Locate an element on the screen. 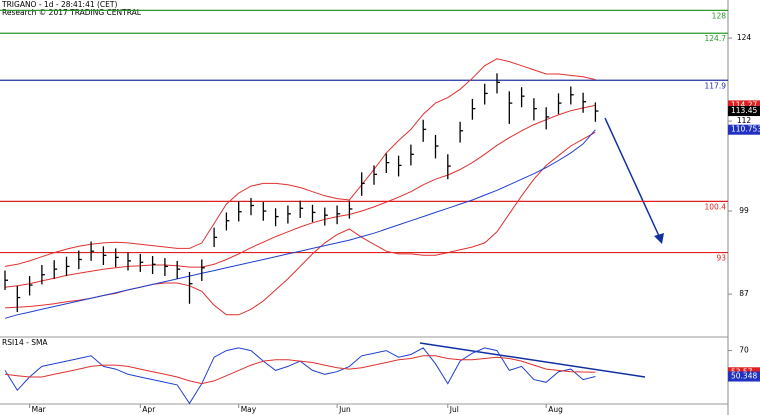 The image size is (760, 415). chart-subtitle: Research © 2017 TRADING CENTRAL is located at coordinates (72, 12).